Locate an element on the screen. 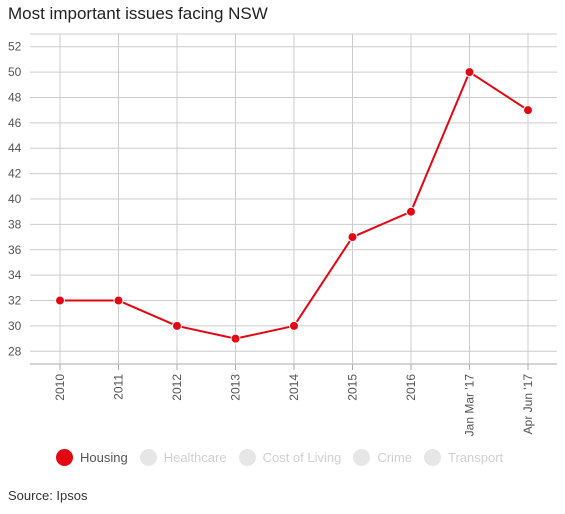 Image resolution: width=565 pixels, height=514 pixels. y-tick-label: 36 is located at coordinates (15, 250).